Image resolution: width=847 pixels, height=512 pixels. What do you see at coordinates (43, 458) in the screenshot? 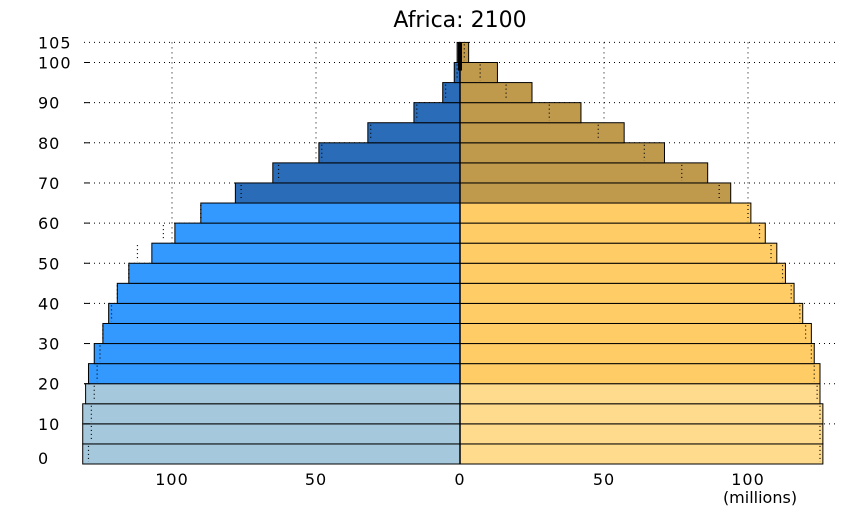
I see `y-tick-label: 0` at bounding box center [43, 458].